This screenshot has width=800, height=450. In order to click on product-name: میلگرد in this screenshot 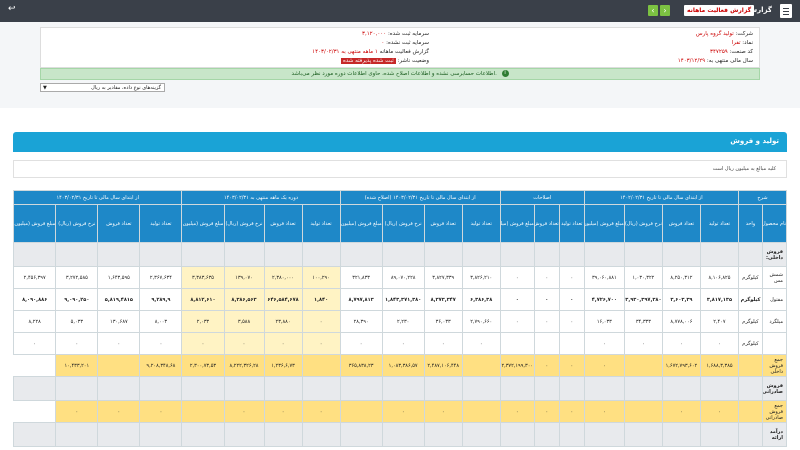, I will do `click(774, 321)`.